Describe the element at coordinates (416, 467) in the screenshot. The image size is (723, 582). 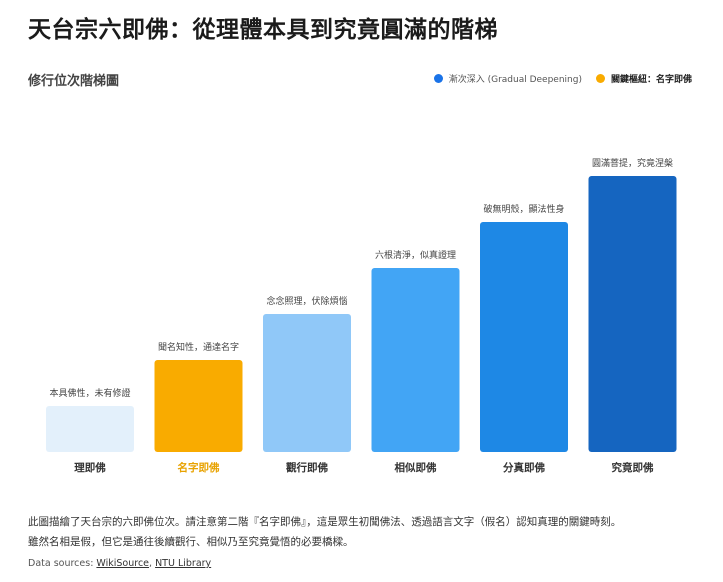
I see `x-tick-label-4: 相似即佛` at that location.